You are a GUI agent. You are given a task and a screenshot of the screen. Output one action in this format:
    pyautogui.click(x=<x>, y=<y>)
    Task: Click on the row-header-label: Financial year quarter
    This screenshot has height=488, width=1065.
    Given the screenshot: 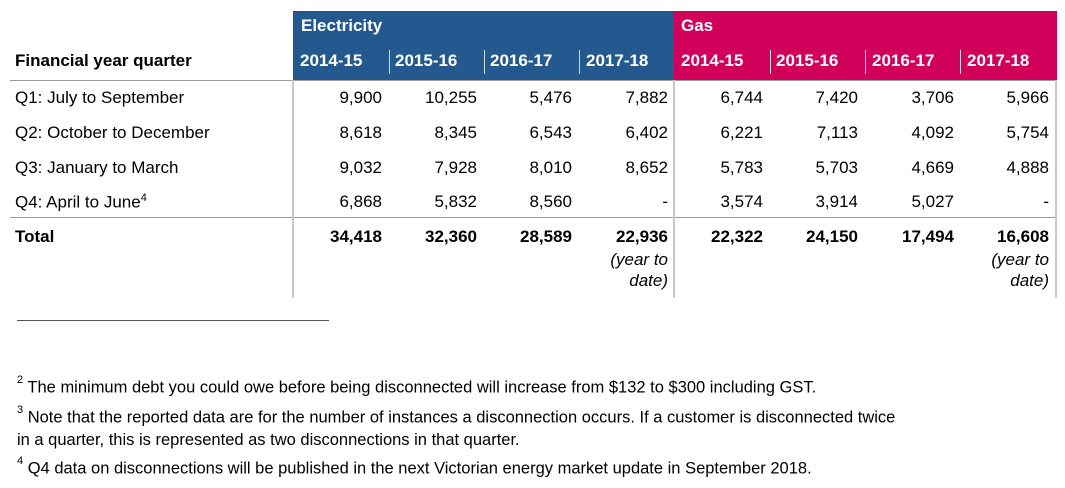 What is the action you would take?
    pyautogui.click(x=103, y=60)
    